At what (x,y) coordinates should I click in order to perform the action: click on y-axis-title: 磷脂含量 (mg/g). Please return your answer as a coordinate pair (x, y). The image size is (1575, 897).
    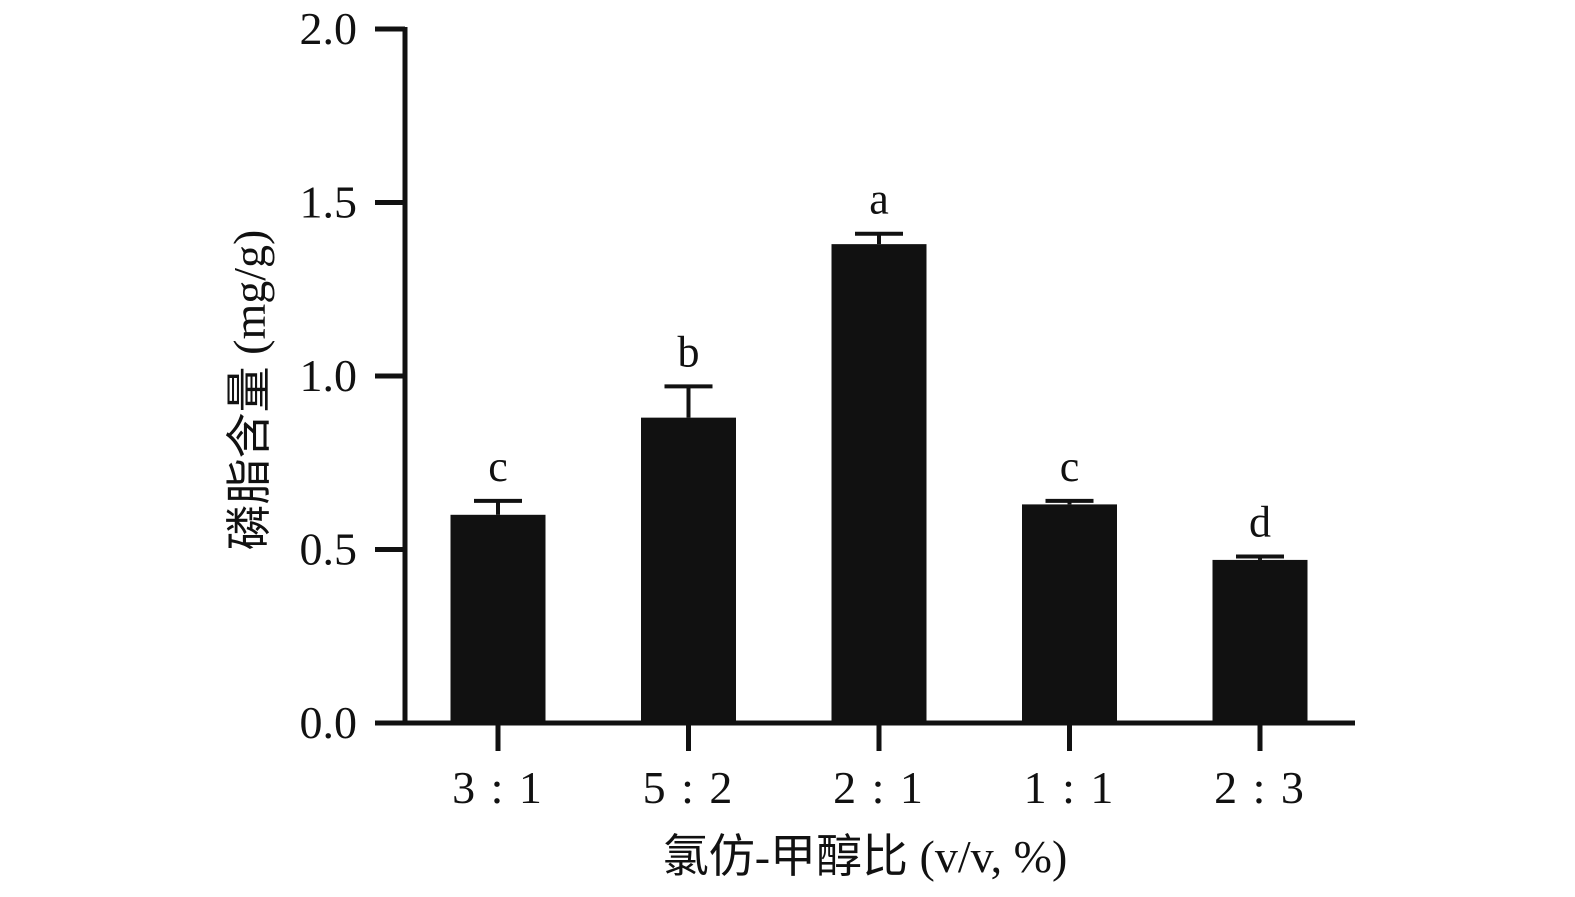
    Looking at the image, I should click on (249, 390).